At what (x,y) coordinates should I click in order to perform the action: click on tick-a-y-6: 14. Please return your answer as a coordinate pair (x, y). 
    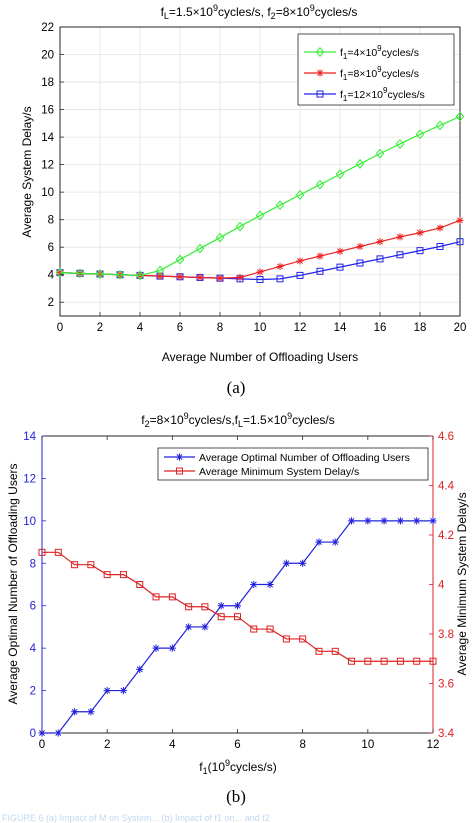
    Looking at the image, I should click on (47, 138).